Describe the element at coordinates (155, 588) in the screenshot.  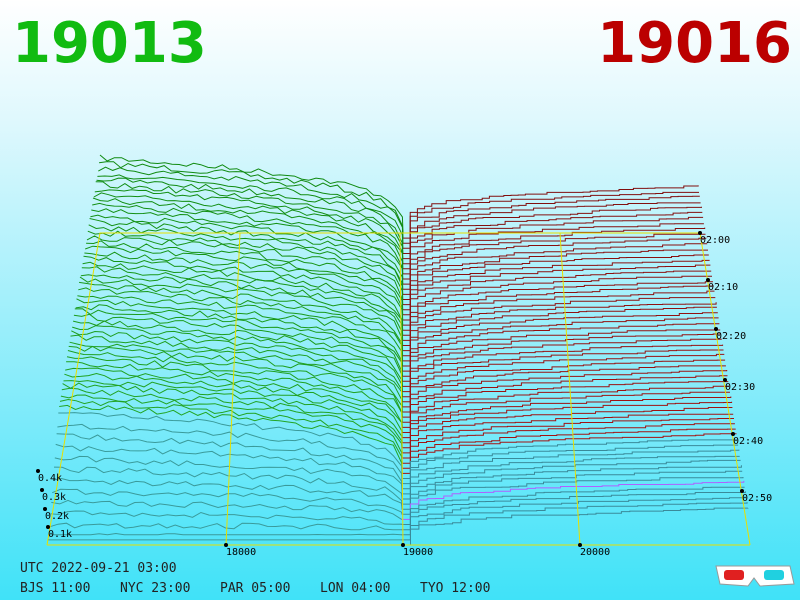
I see `city-time: NYC 23:00` at that location.